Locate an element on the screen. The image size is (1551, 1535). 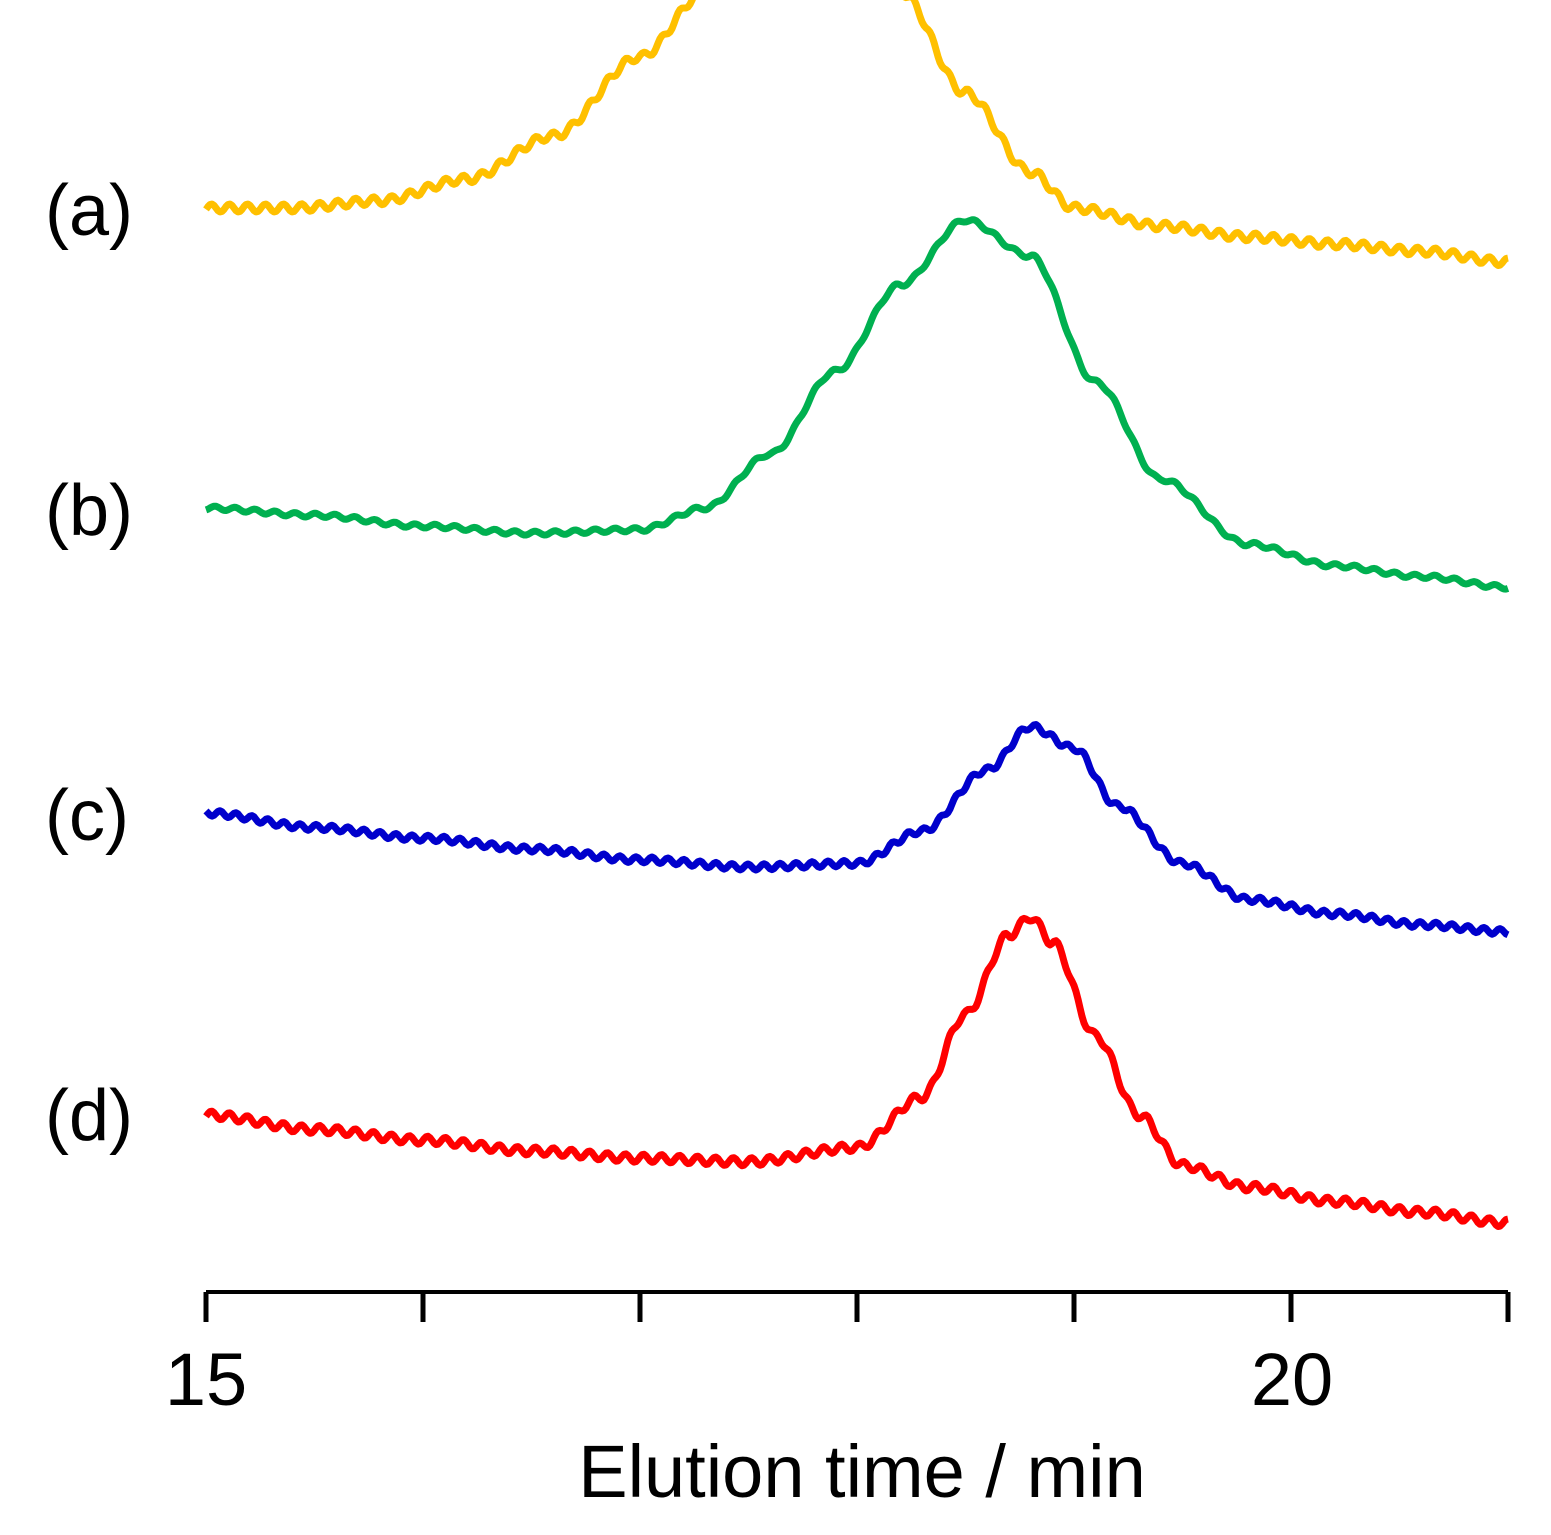
trace-label-b: (b) is located at coordinates (89, 511).